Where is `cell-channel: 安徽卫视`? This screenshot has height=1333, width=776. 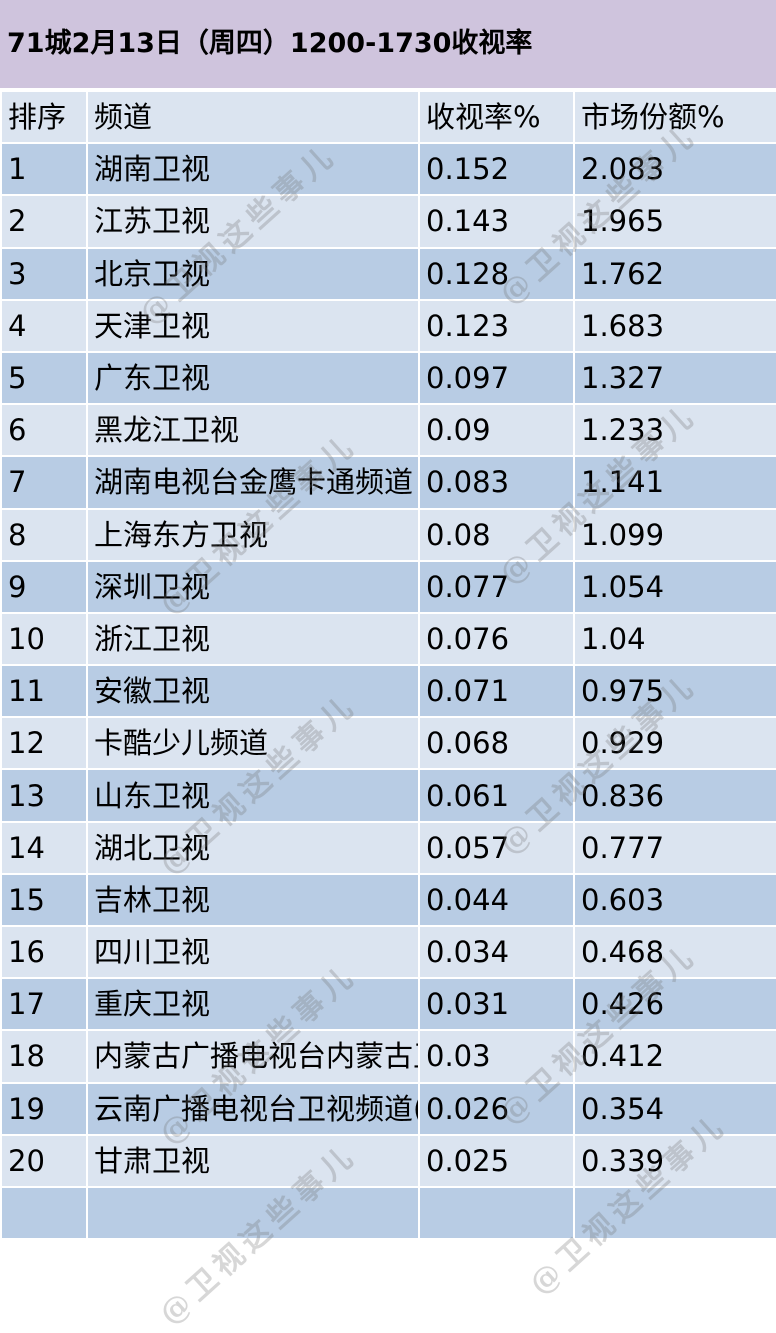
cell-channel: 安徽卫视 is located at coordinates (253, 691).